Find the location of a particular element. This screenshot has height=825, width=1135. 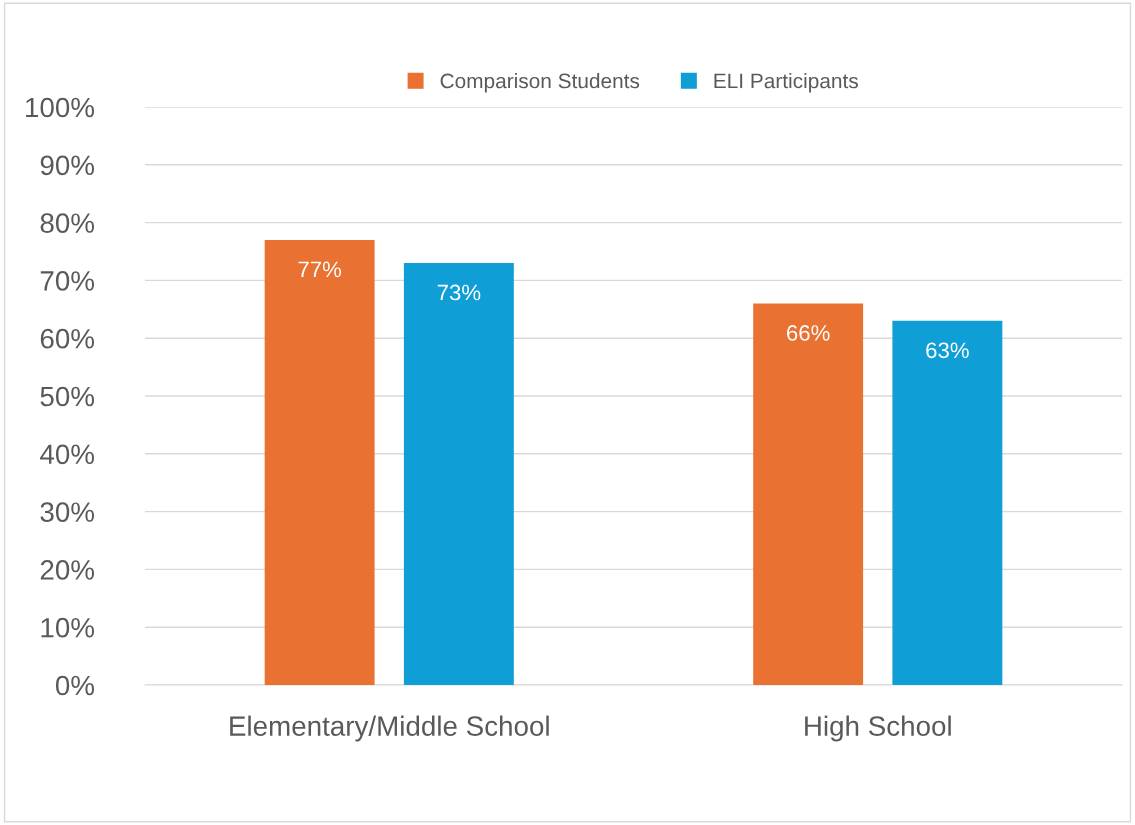

y-tick-label: 70% is located at coordinates (67, 281).